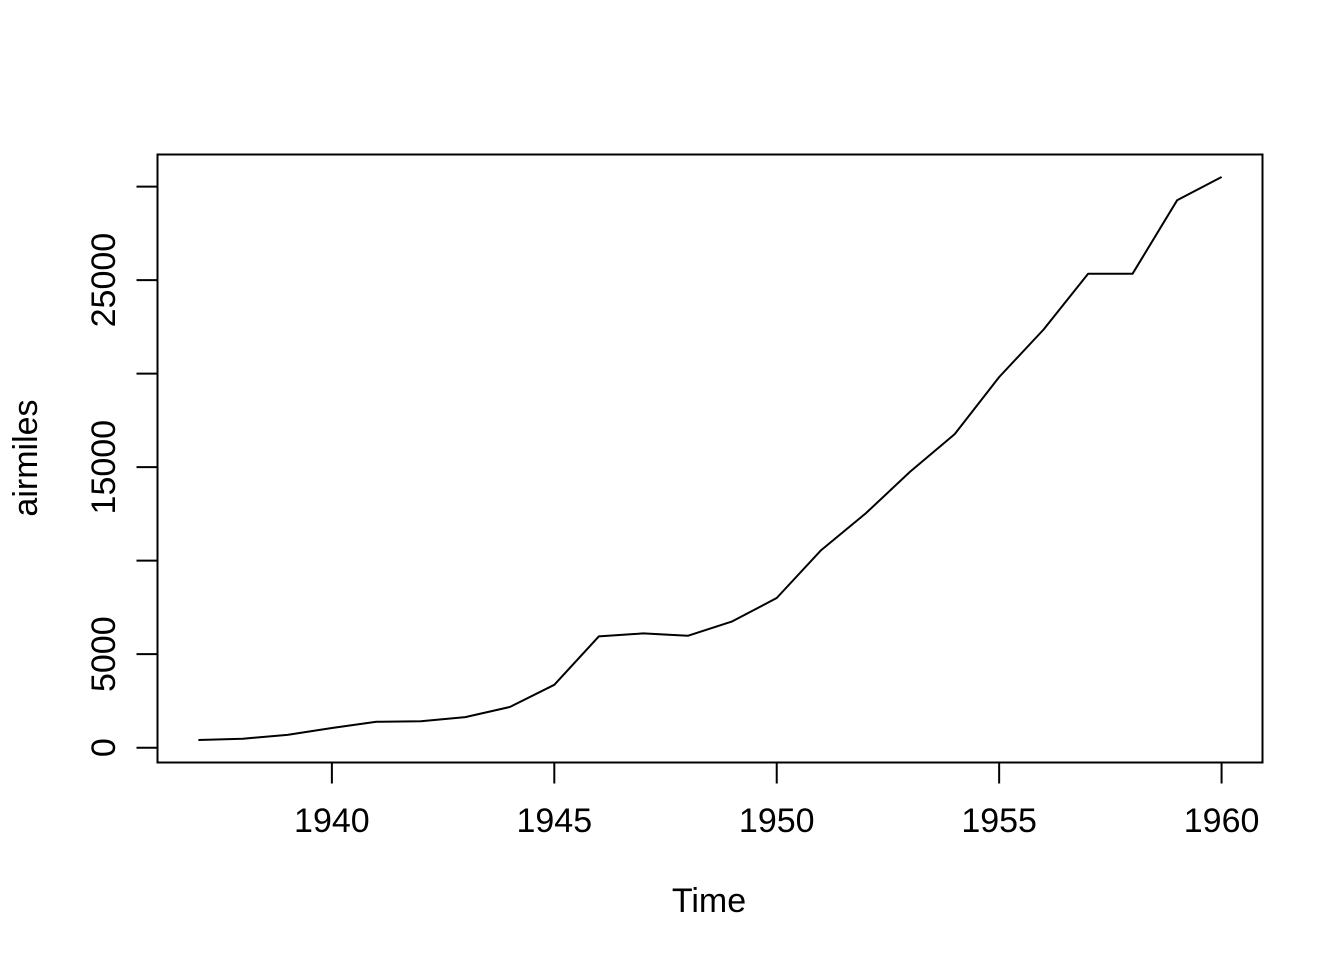 This screenshot has height=960, width=1344. What do you see at coordinates (777, 821) in the screenshot?
I see `x-axis-tick-label: 1950` at bounding box center [777, 821].